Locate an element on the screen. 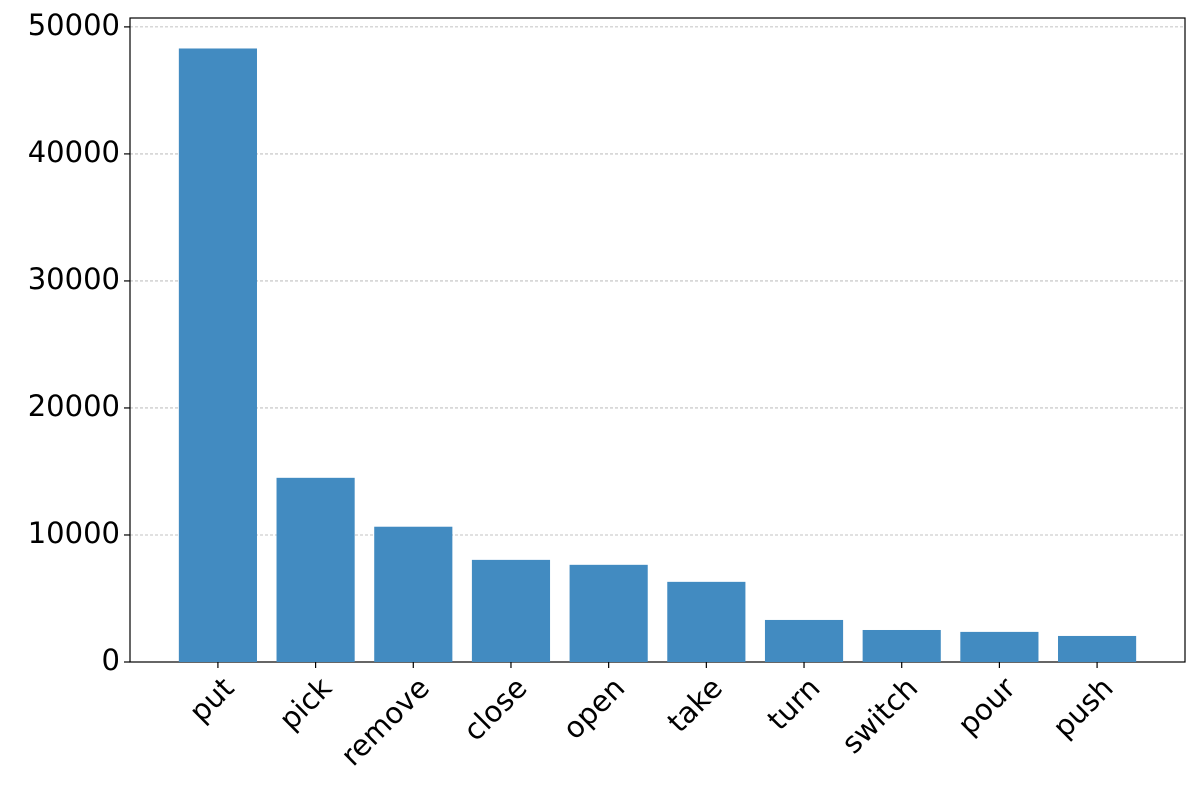 This screenshot has height=804, width=1200. x-tick-label: close is located at coordinates (495, 709).